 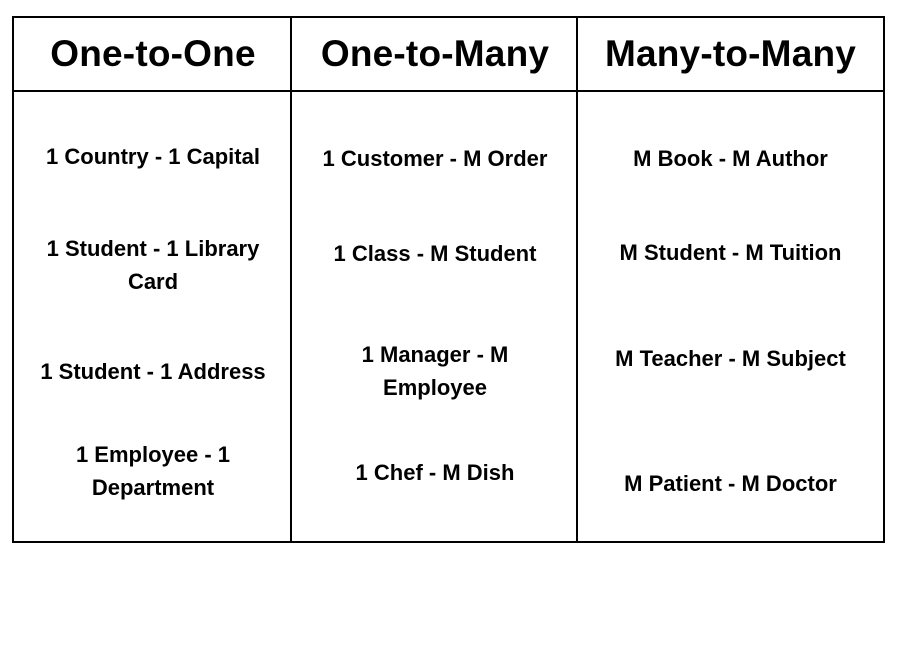 I want to click on cell-one-to-many-1: 1 Customer - M Order, so click(x=435, y=158).